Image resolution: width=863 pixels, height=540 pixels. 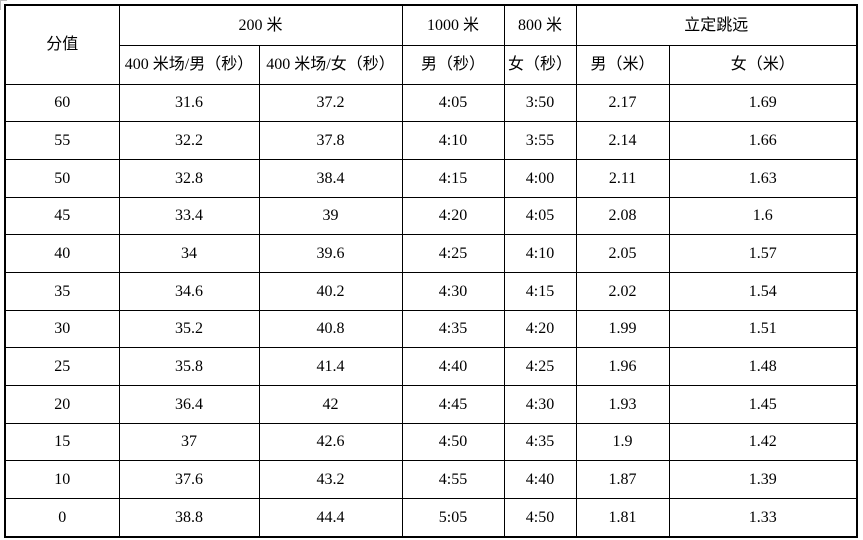 I want to click on cell-800m-female: 3:50, so click(x=540, y=103).